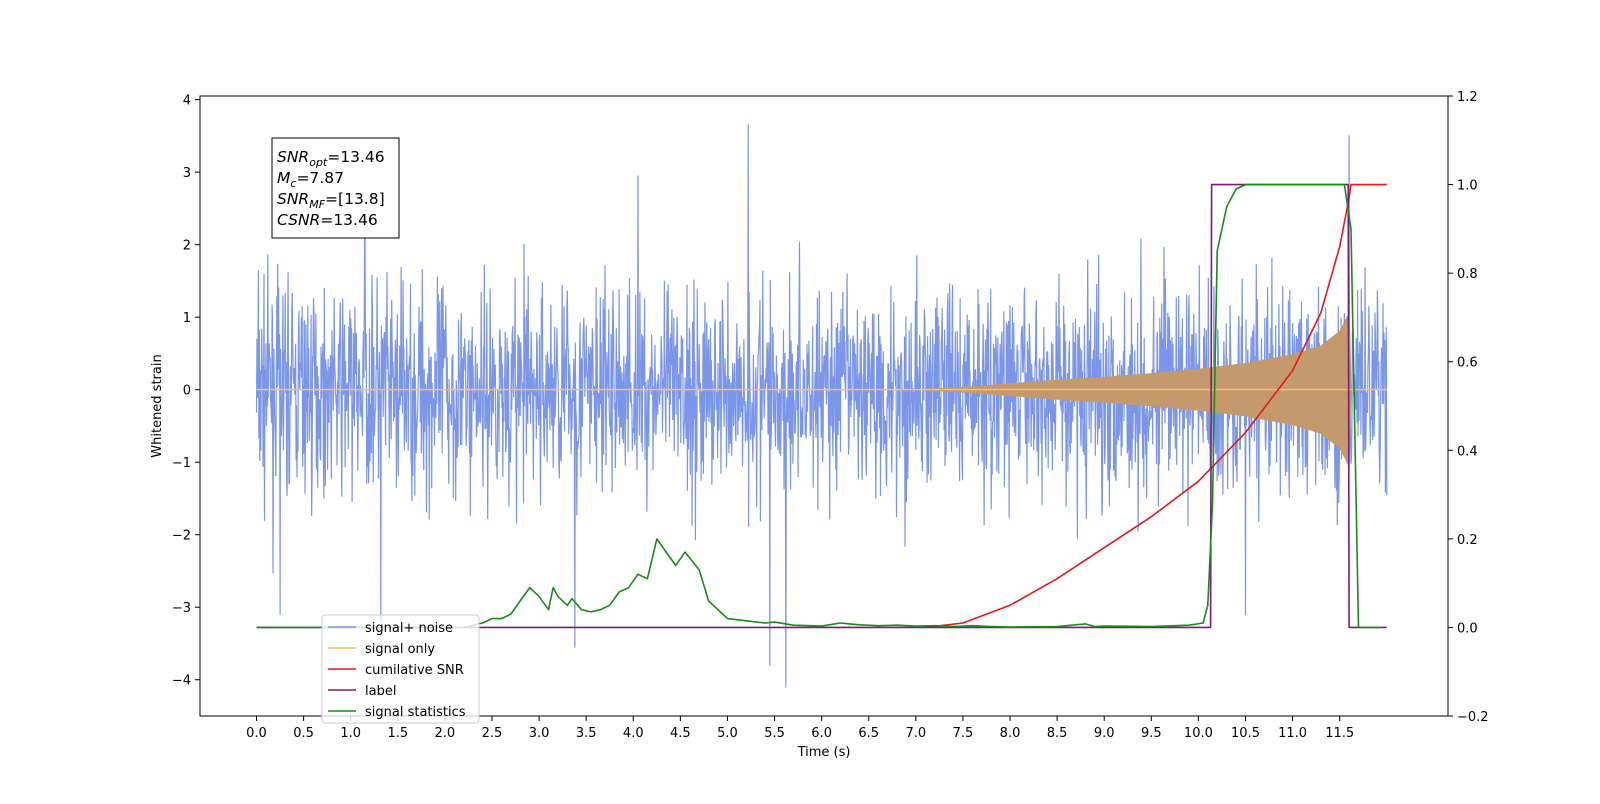  What do you see at coordinates (1057, 733) in the screenshot?
I see `x-tick-label: 8.5` at bounding box center [1057, 733].